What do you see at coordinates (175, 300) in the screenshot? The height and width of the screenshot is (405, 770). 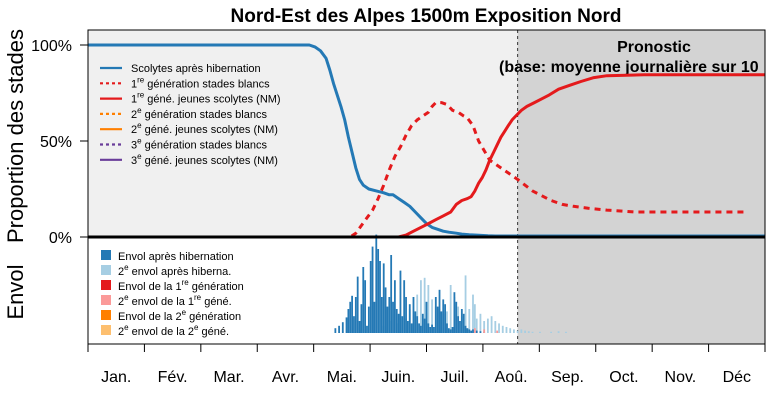 I see `flight-legend-label-3: 2e envol de la 1re géné.` at bounding box center [175, 300].